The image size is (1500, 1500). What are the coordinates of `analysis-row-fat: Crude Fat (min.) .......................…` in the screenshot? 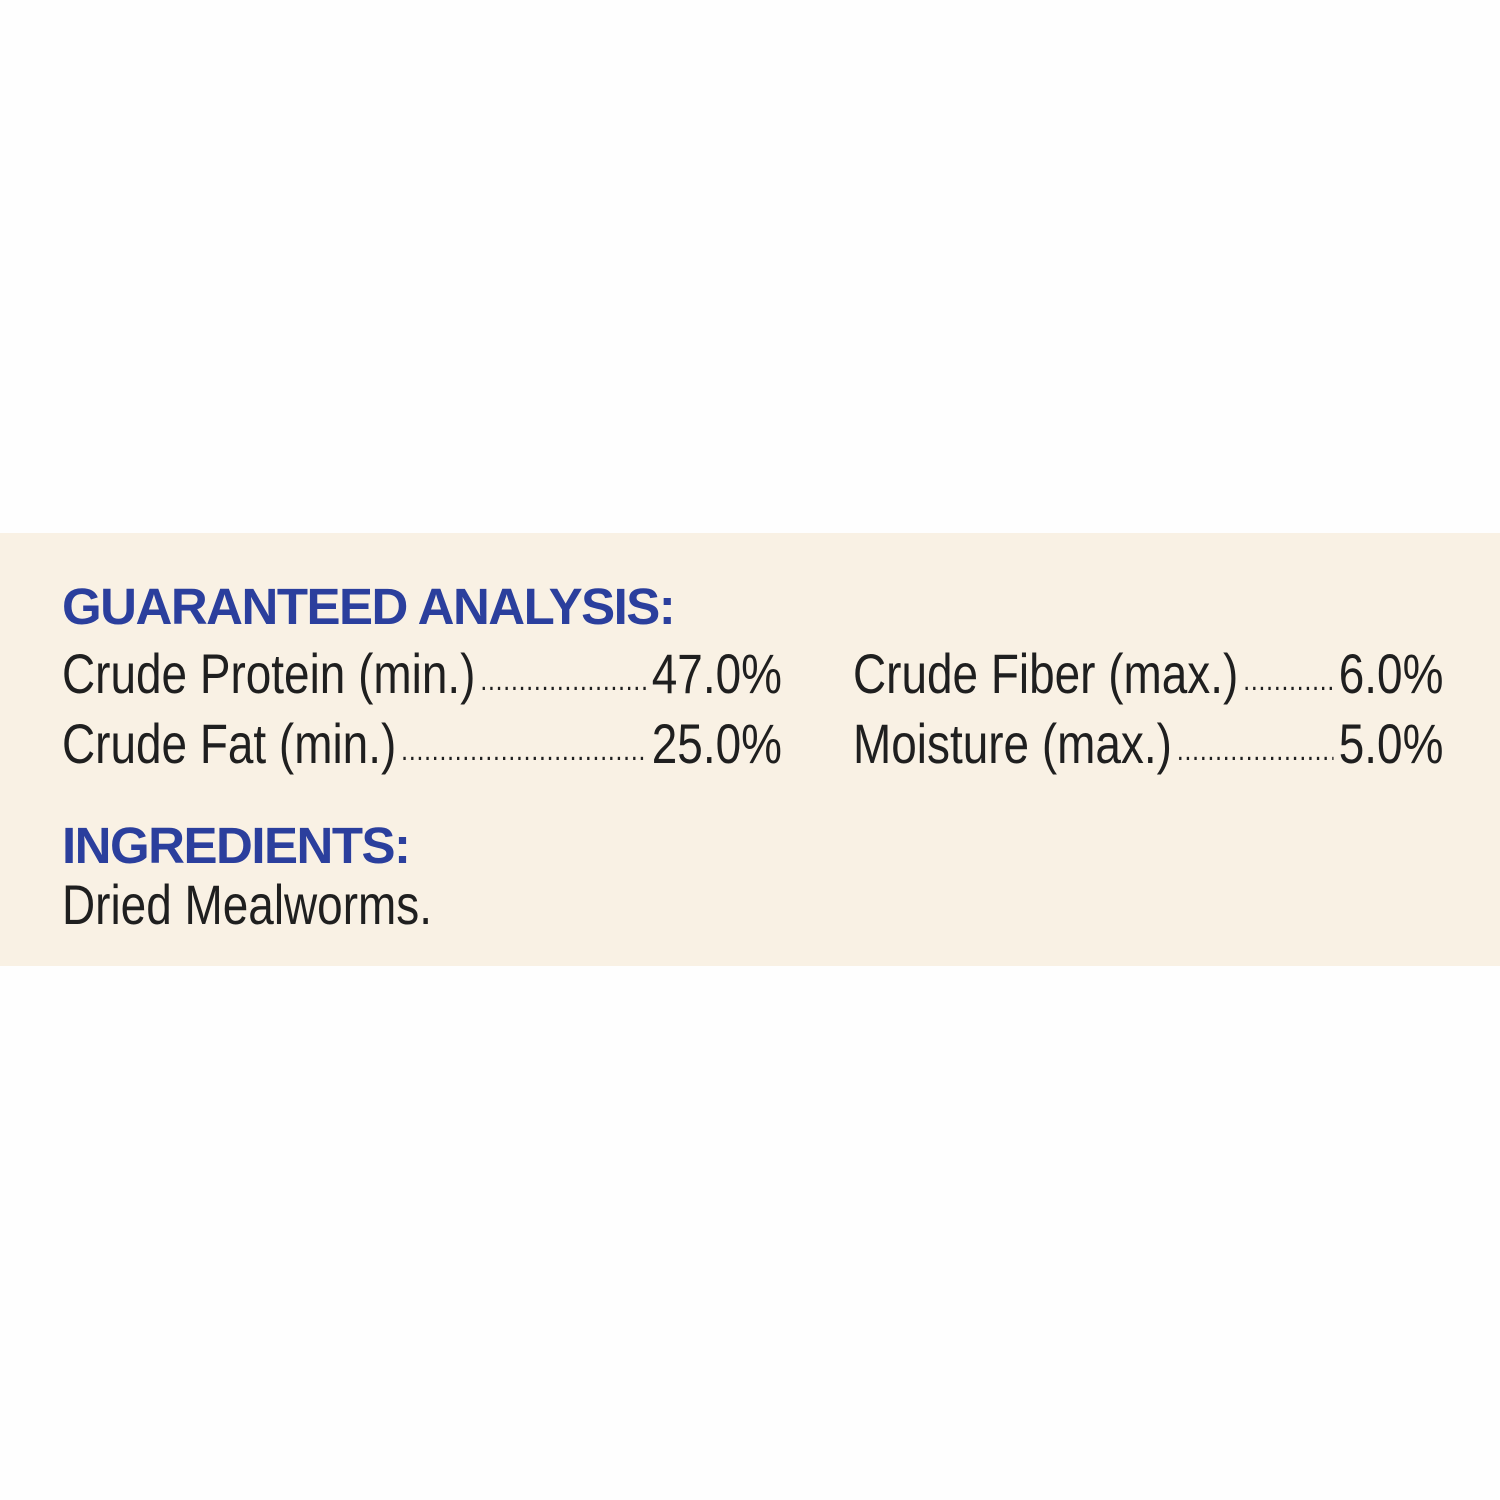 It's located at (422, 741).